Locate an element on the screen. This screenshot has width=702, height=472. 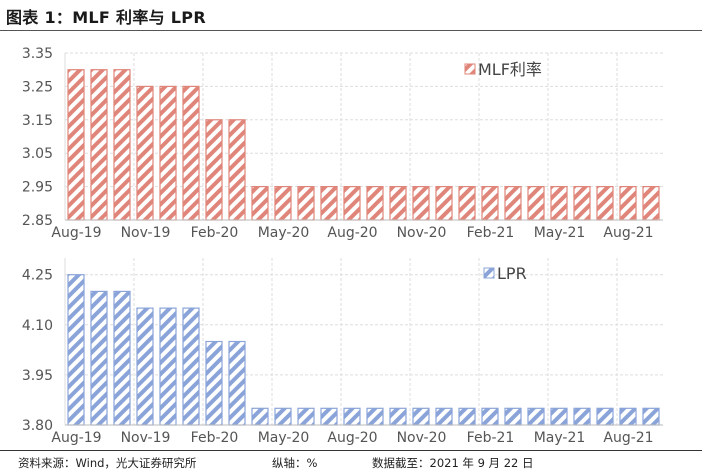
y-tick-label: 3.80 is located at coordinates (37, 426).